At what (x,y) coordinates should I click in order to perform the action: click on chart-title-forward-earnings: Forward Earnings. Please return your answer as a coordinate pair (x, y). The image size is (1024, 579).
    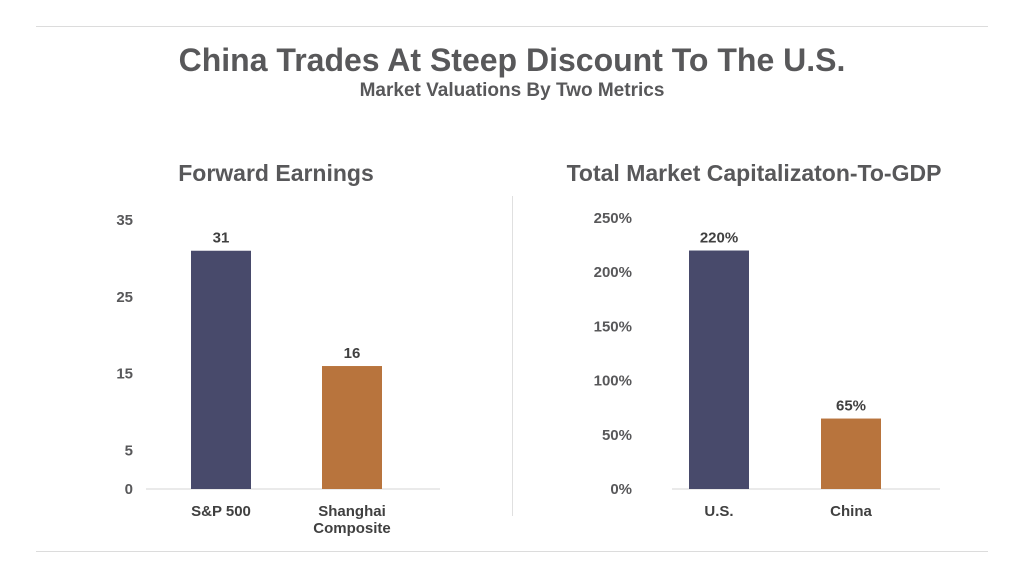
    Looking at the image, I should click on (276, 173).